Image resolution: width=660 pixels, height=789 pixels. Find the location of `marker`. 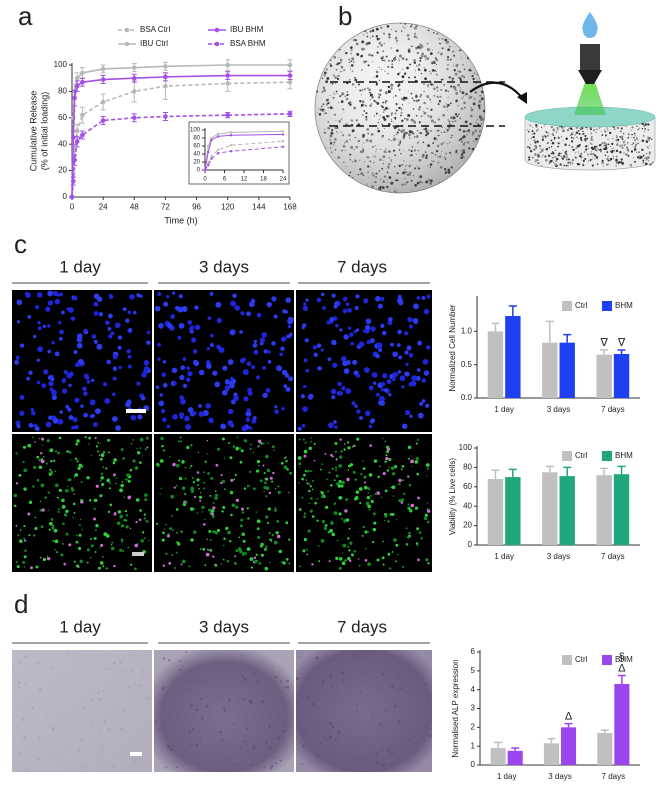

marker is located at coordinates (283, 134).